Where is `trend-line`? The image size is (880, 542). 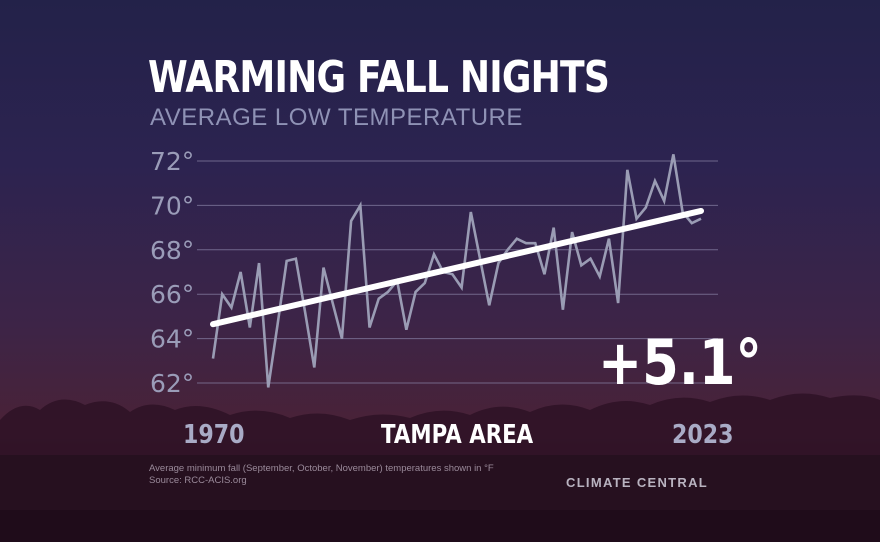 trend-line is located at coordinates (457, 267).